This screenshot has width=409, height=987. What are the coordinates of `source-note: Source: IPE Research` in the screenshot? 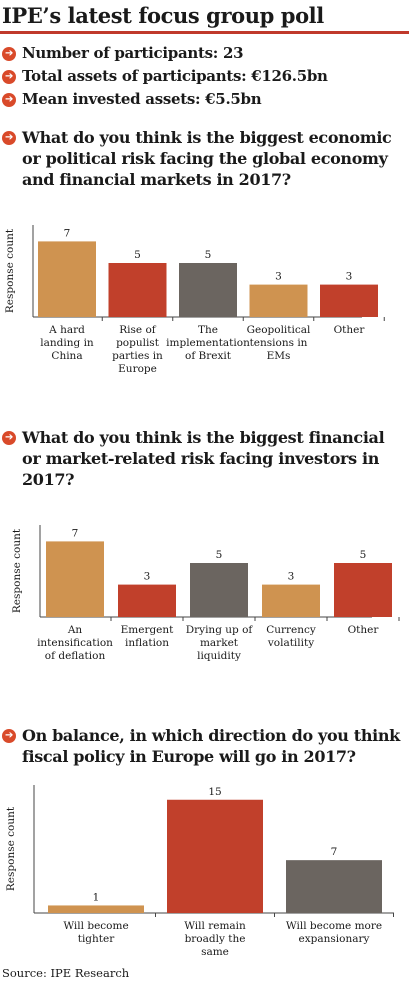 It's located at (66, 973).